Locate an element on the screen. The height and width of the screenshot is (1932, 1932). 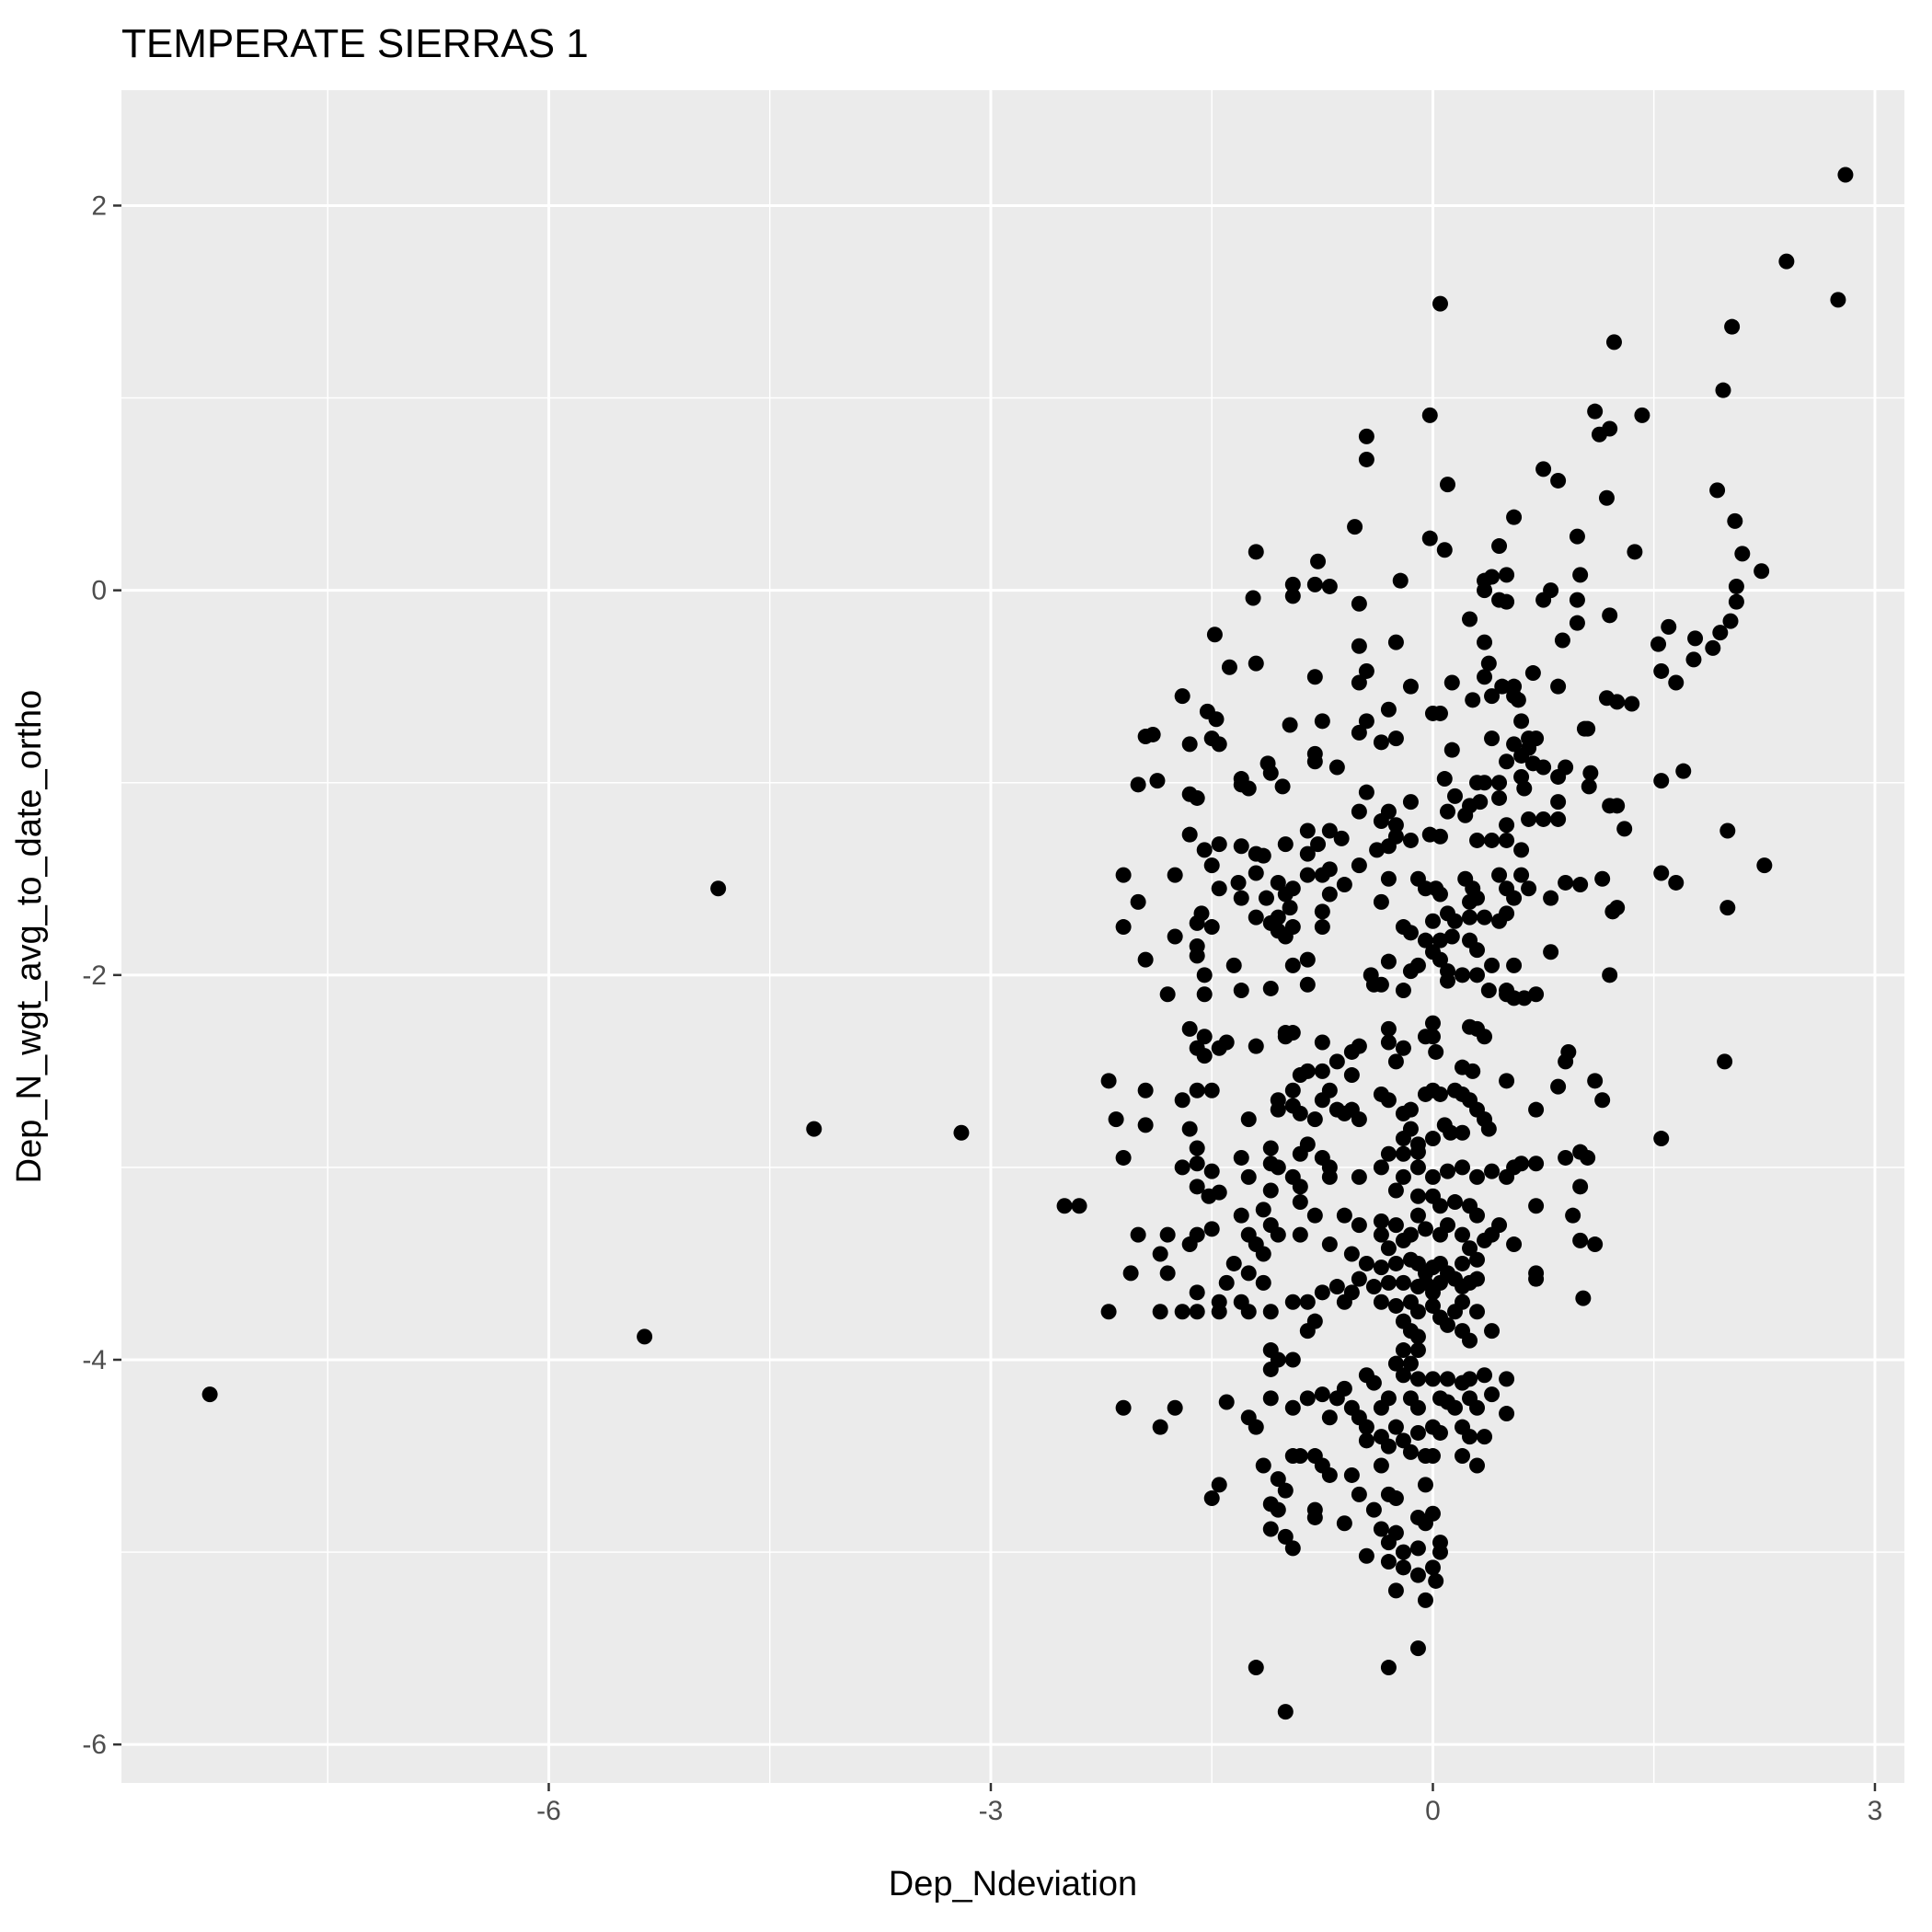
x-tick-label: -3 is located at coordinates (991, 1811).